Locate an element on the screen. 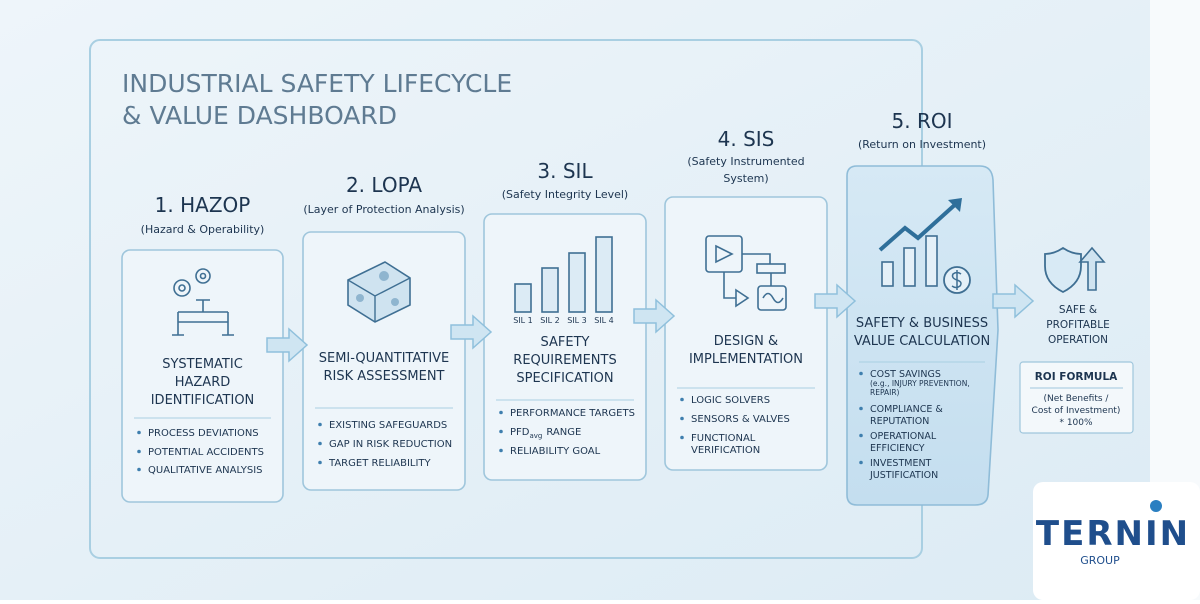 This screenshot has height=604, width=1200. bullet: RELIABILITY GOAL is located at coordinates (555, 451).